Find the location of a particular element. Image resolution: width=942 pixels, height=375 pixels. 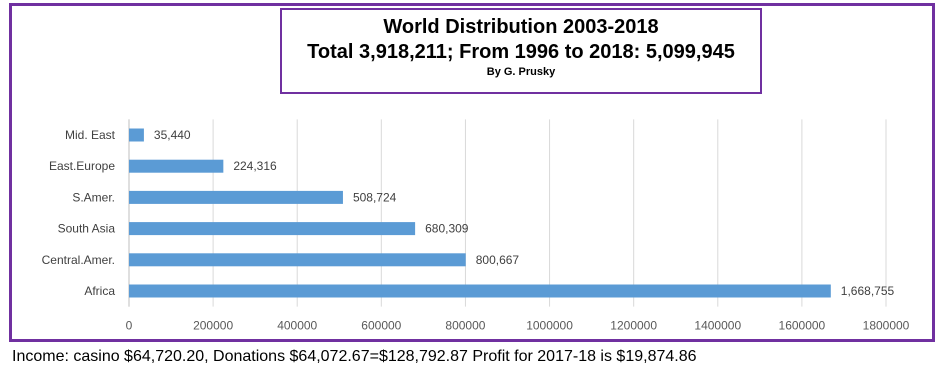

category-label: Mid. East is located at coordinates (90, 135).